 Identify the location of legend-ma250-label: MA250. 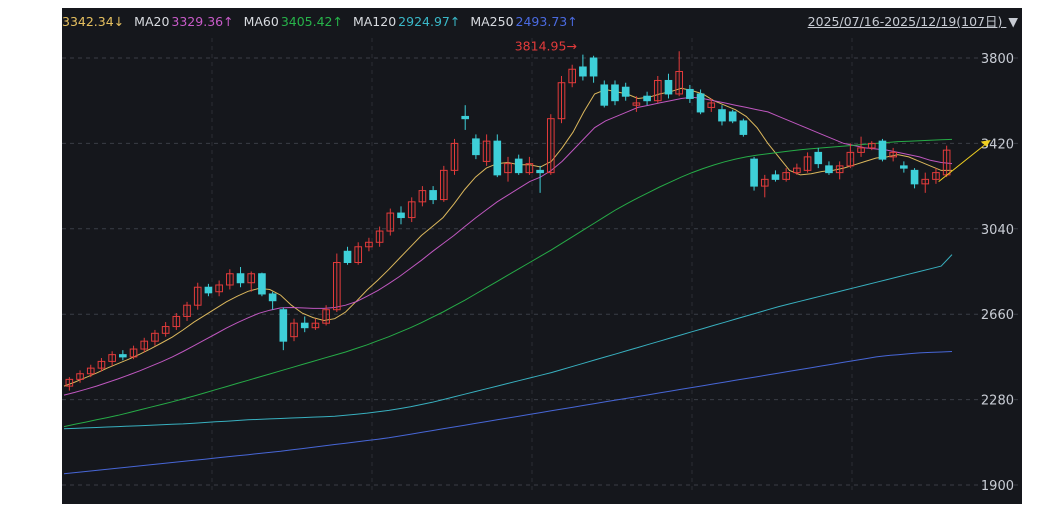
(492, 21).